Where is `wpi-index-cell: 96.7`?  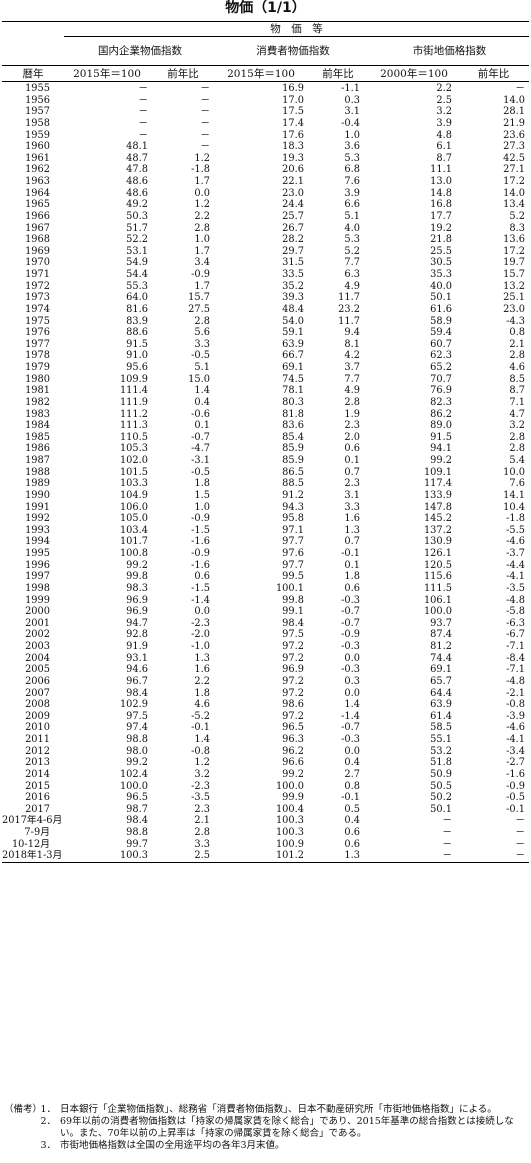
wpi-index-cell: 96.7 is located at coordinates (137, 681).